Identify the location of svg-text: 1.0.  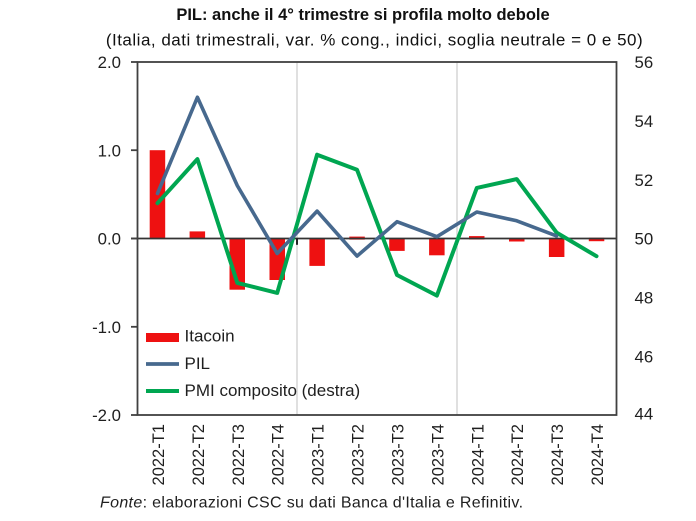
(109, 150).